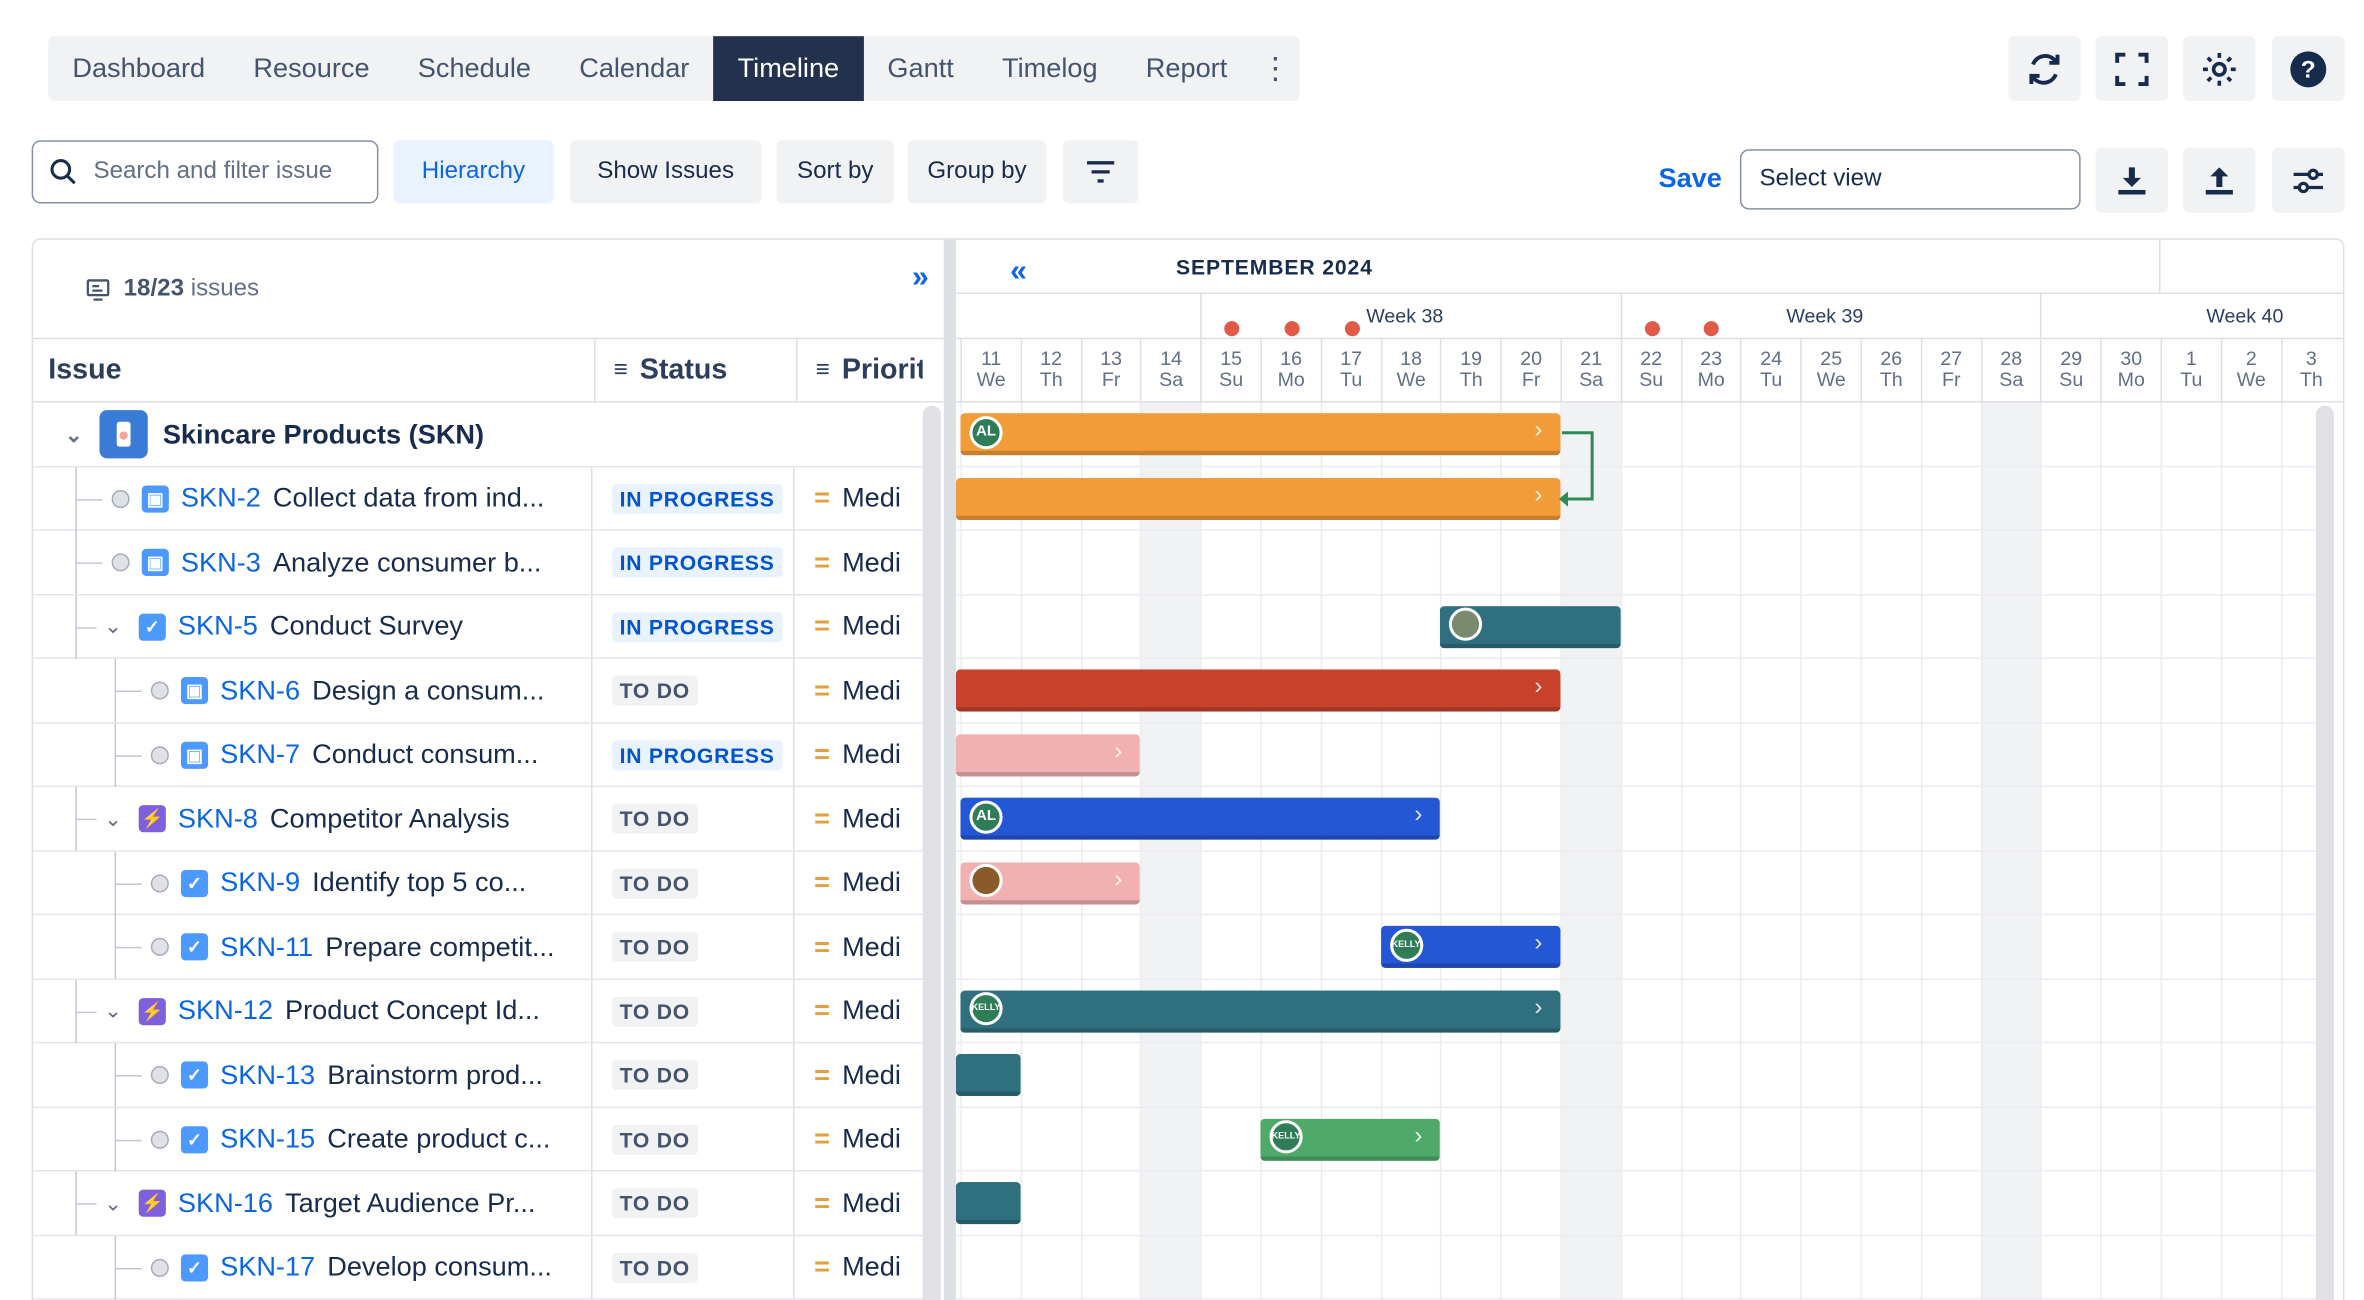  I want to click on download-icon, so click(2132, 180).